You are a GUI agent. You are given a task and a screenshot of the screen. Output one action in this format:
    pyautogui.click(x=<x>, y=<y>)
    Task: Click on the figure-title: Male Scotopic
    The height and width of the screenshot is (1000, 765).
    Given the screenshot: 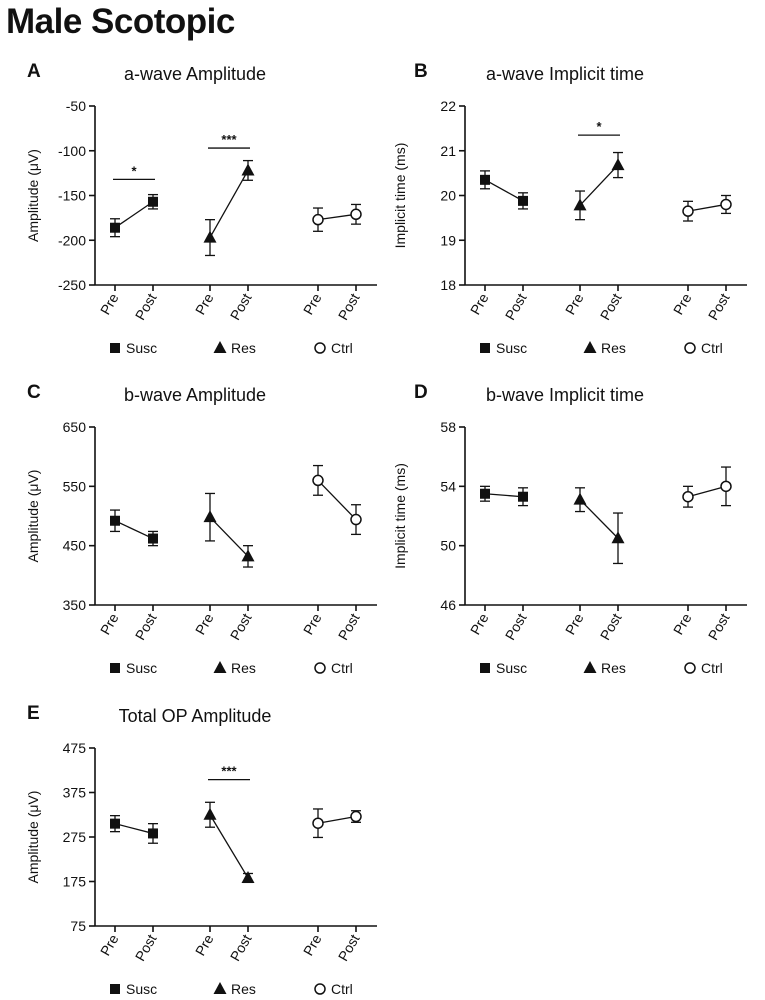 What is the action you would take?
    pyautogui.click(x=120, y=21)
    